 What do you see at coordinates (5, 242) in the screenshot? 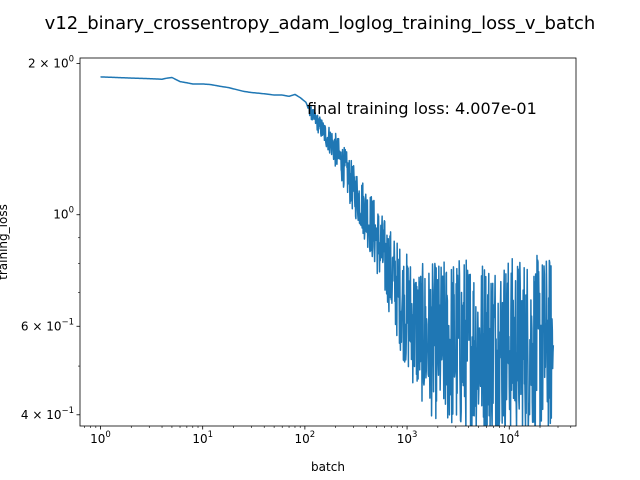
I see `y-axis-label: training_loss` at bounding box center [5, 242].